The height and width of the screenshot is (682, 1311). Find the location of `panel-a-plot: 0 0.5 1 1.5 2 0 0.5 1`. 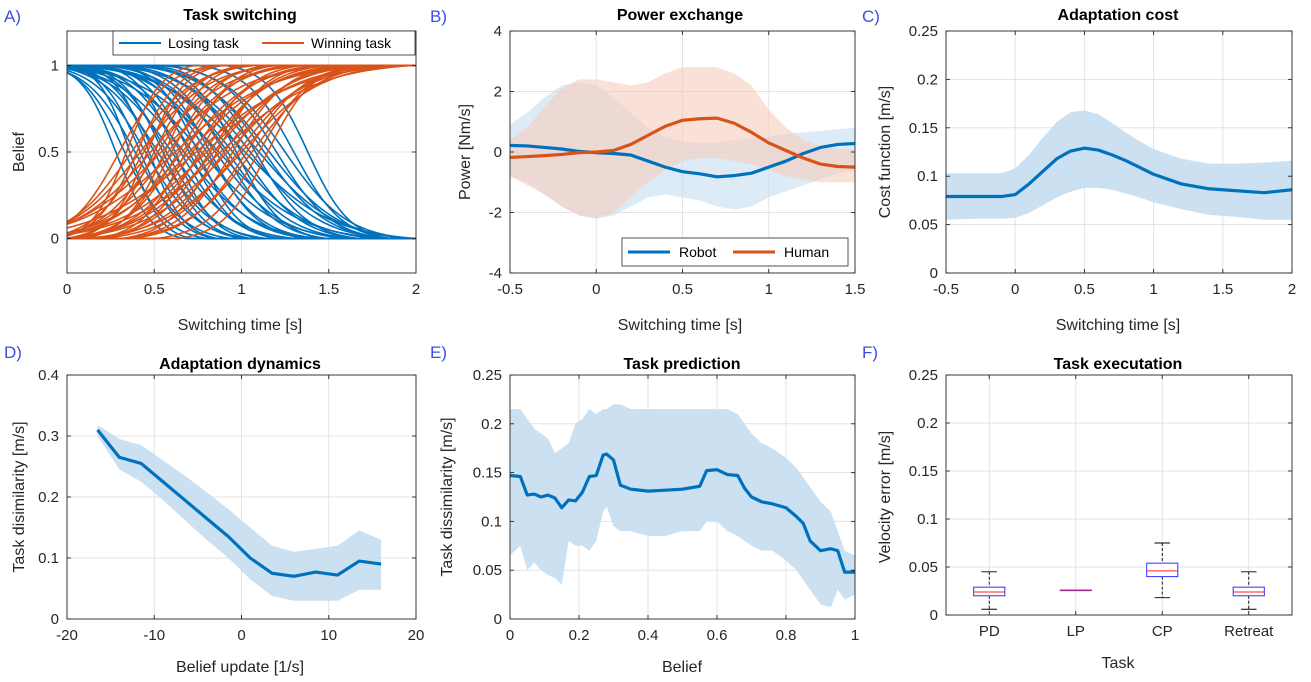

panel-a-plot: 0 0.5 1 1.5 2 0 0.5 1 is located at coordinates (229, 164).